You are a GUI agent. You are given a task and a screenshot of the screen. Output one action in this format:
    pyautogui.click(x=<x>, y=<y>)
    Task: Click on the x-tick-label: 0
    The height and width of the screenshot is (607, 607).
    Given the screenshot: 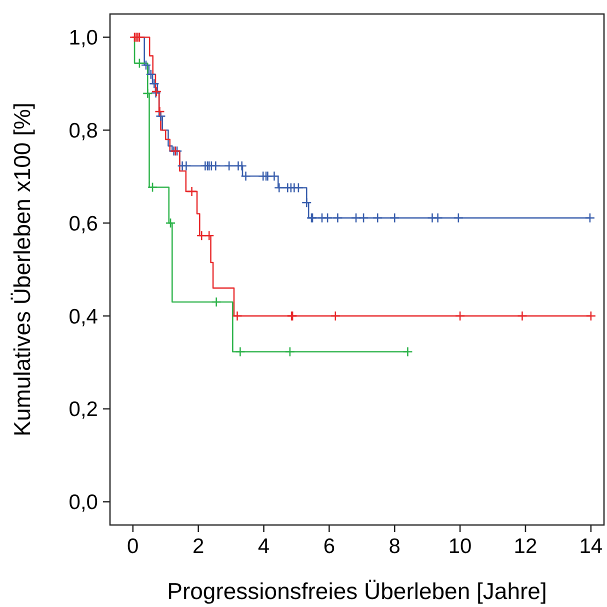 What is the action you would take?
    pyautogui.click(x=133, y=546)
    